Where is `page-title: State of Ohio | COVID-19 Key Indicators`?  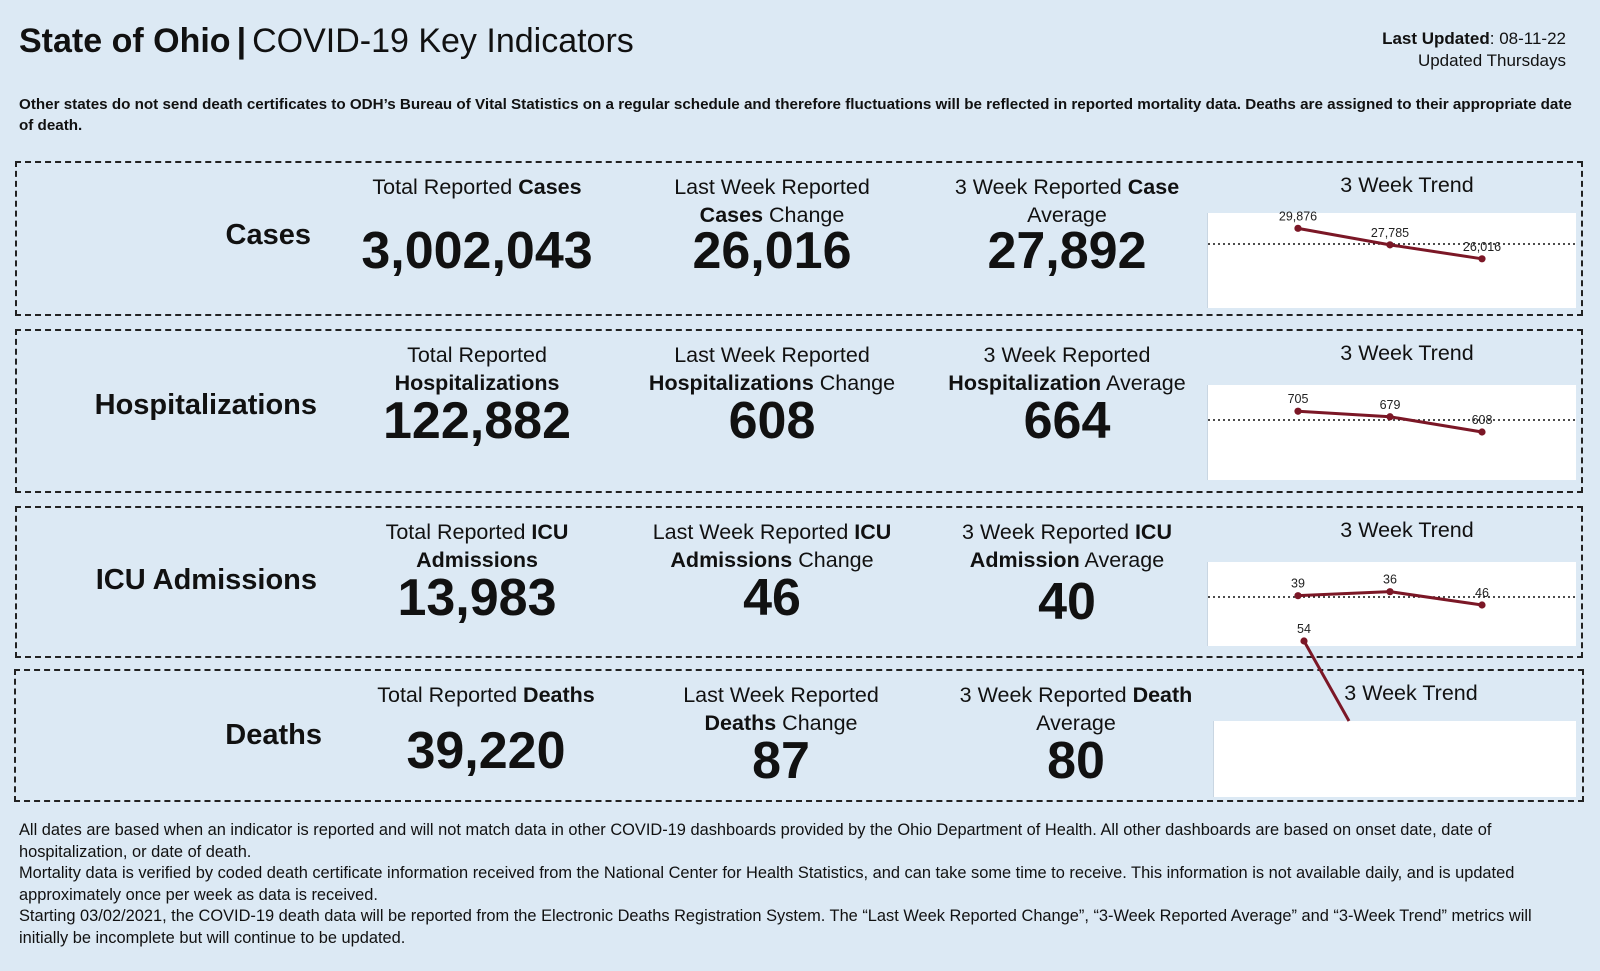
page-title: State of Ohio | COVID-19 Key Indicators is located at coordinates (326, 41).